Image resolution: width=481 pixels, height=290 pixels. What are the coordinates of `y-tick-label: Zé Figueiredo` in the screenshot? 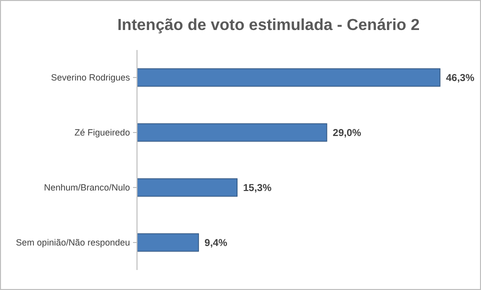 It's located at (102, 133).